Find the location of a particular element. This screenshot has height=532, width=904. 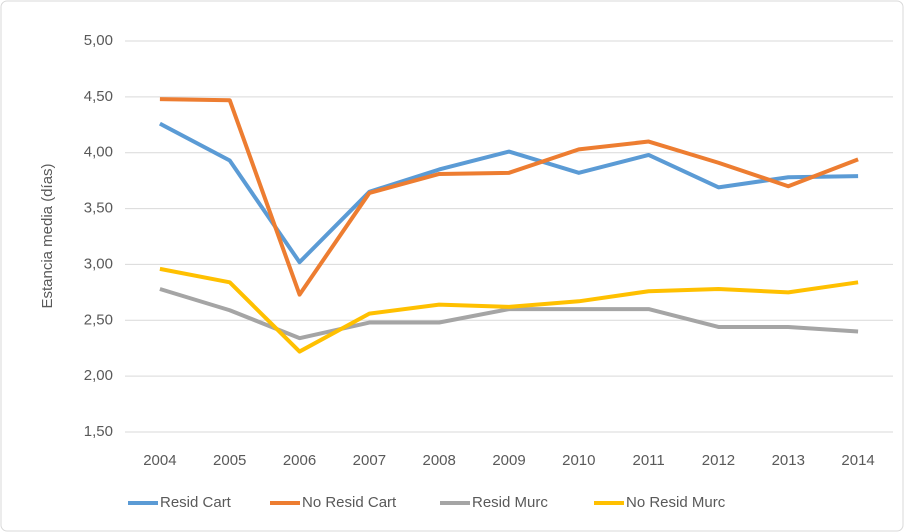

legend-label: No Resid Murc is located at coordinates (676, 502).